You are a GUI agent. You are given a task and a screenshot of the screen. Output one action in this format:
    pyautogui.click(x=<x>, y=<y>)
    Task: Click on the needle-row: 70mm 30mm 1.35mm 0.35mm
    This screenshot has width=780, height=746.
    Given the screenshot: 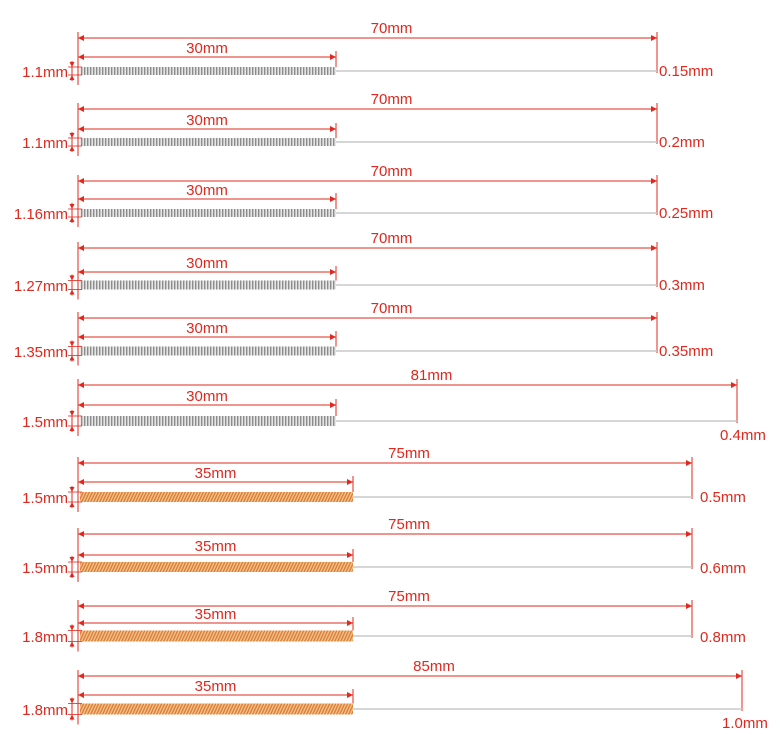 What is the action you would take?
    pyautogui.click(x=363, y=333)
    